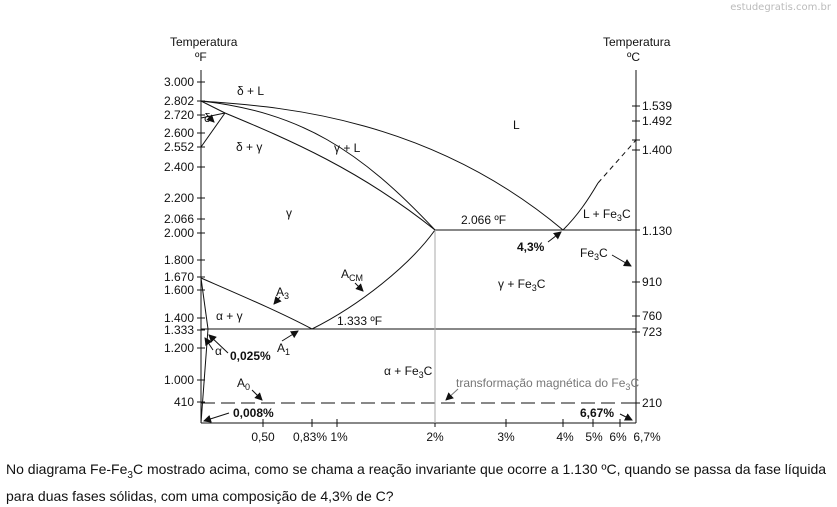  Describe the element at coordinates (257, 395) in the screenshot. I see `arrow-a0` at that location.